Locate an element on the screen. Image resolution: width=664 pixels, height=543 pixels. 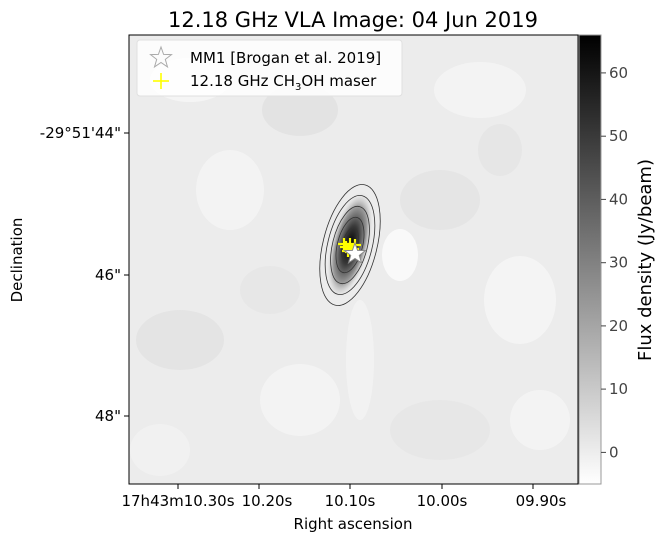
contour-group is located at coordinates (350, 245).